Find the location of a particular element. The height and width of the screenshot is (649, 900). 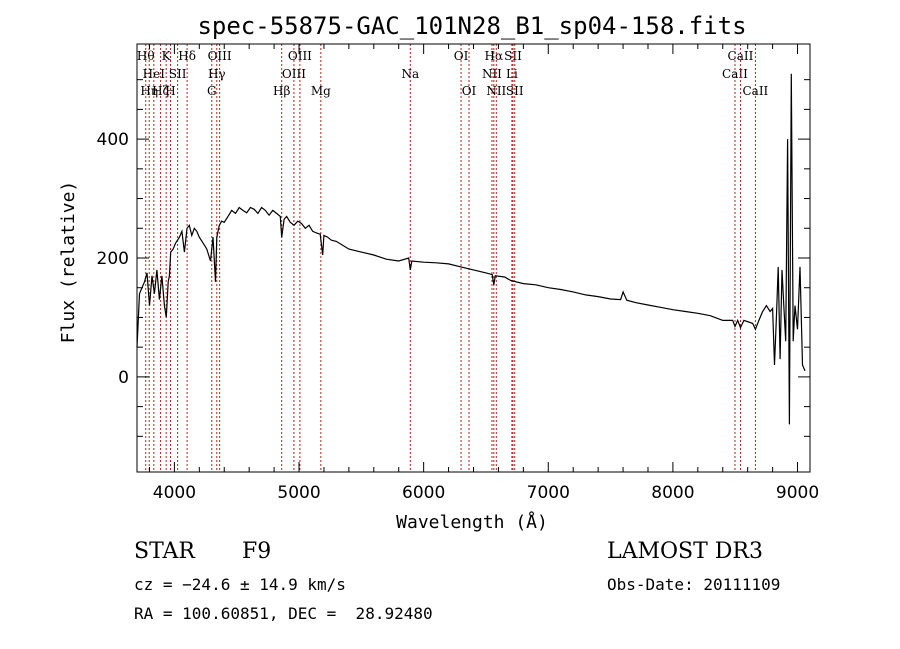

line-marker-label-3: Hζ is located at coordinates (160, 91).